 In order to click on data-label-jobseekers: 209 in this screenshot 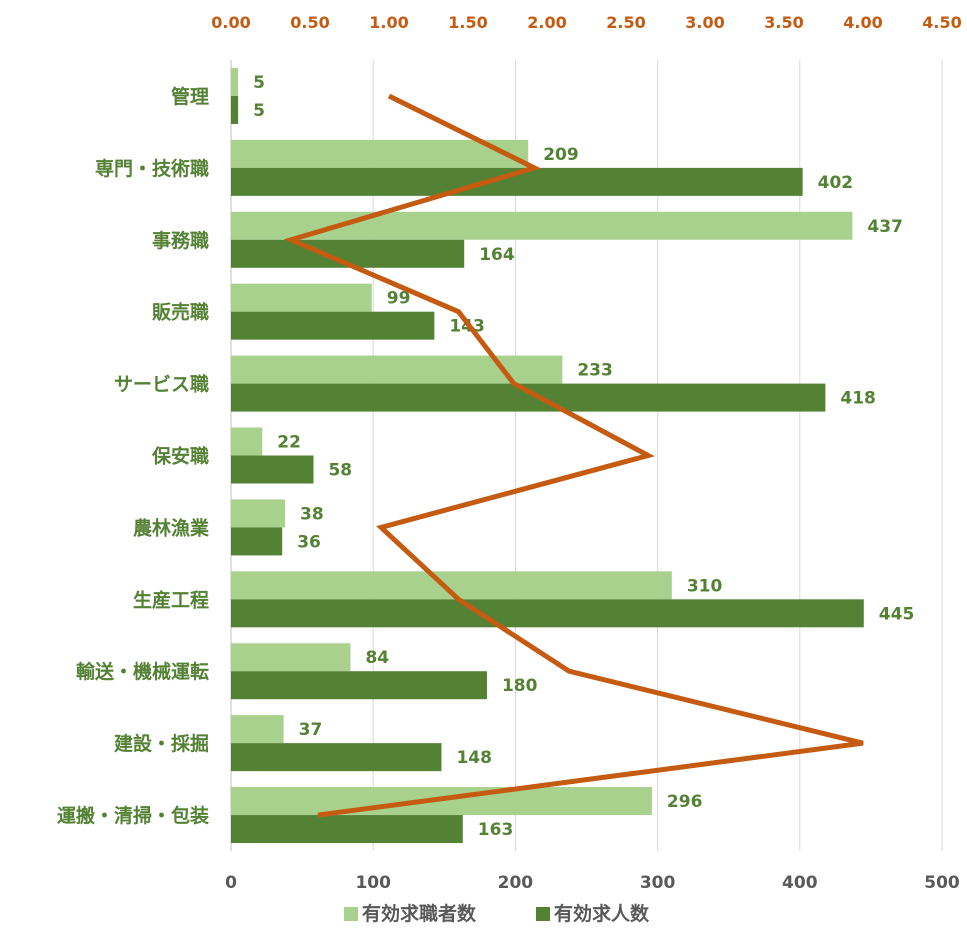, I will do `click(561, 155)`.